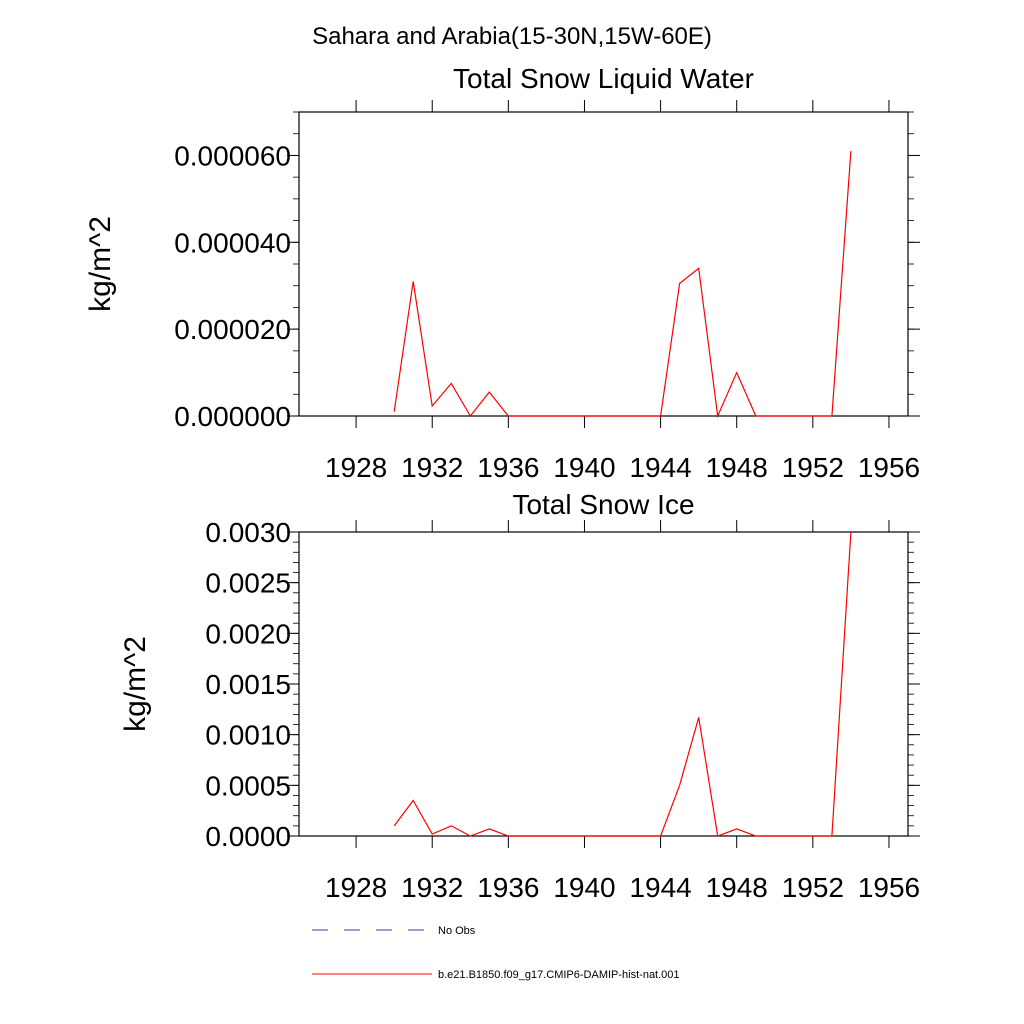 This screenshot has width=1024, height=1024. I want to click on y-tick-label: 0.000020, so click(232, 329).